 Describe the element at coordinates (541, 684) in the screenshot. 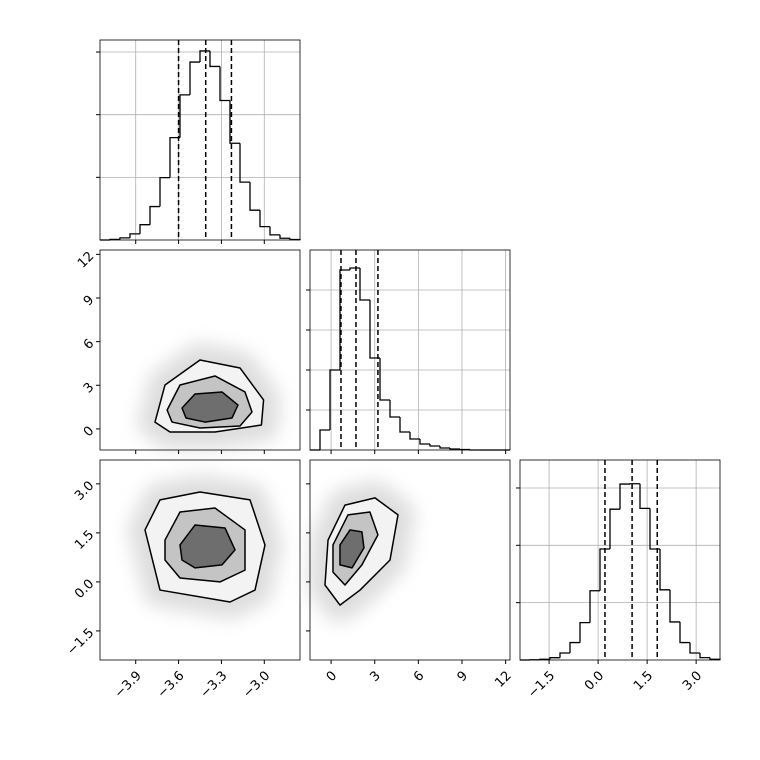

I see `x-tick-label: −1.5` at that location.